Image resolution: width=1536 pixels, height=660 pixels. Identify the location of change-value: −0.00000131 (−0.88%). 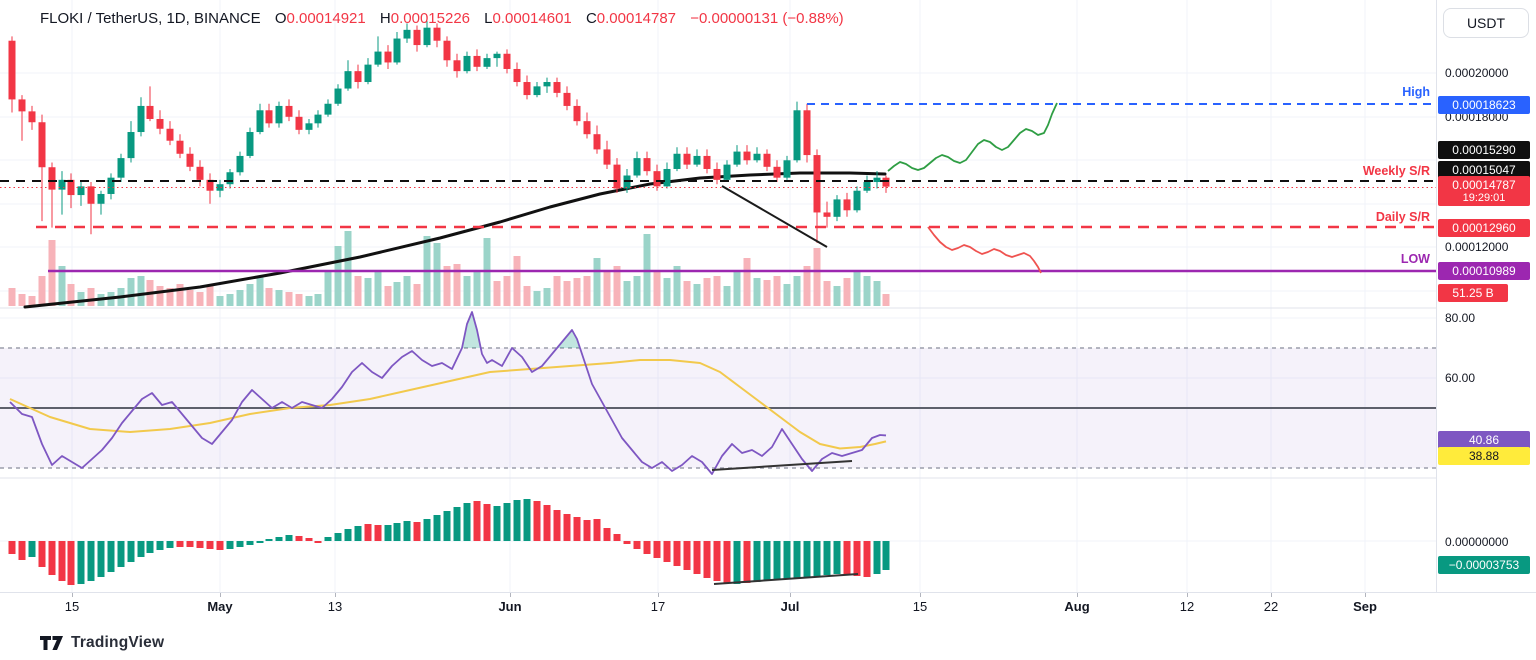
(767, 18).